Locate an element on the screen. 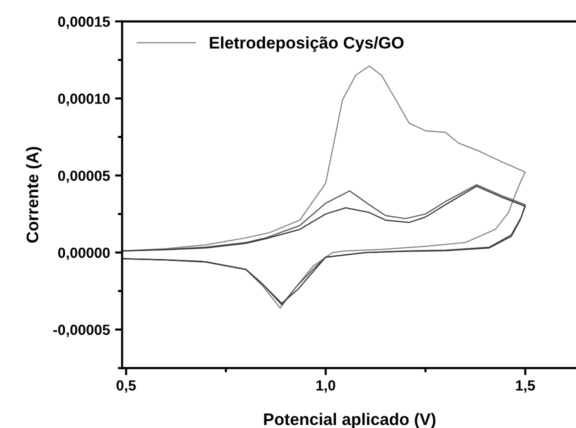 The height and width of the screenshot is (428, 576). y-tick-label: 0,00010 is located at coordinates (84, 100).